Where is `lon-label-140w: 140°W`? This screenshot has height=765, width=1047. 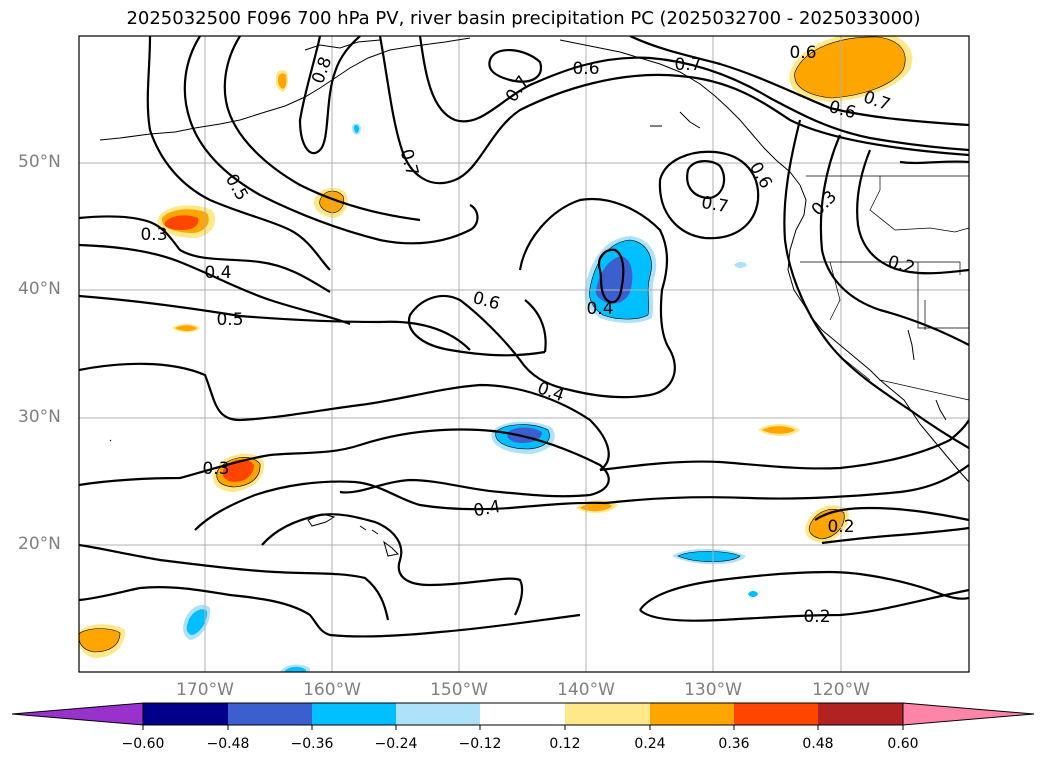 lon-label-140w: 140°W is located at coordinates (586, 690).